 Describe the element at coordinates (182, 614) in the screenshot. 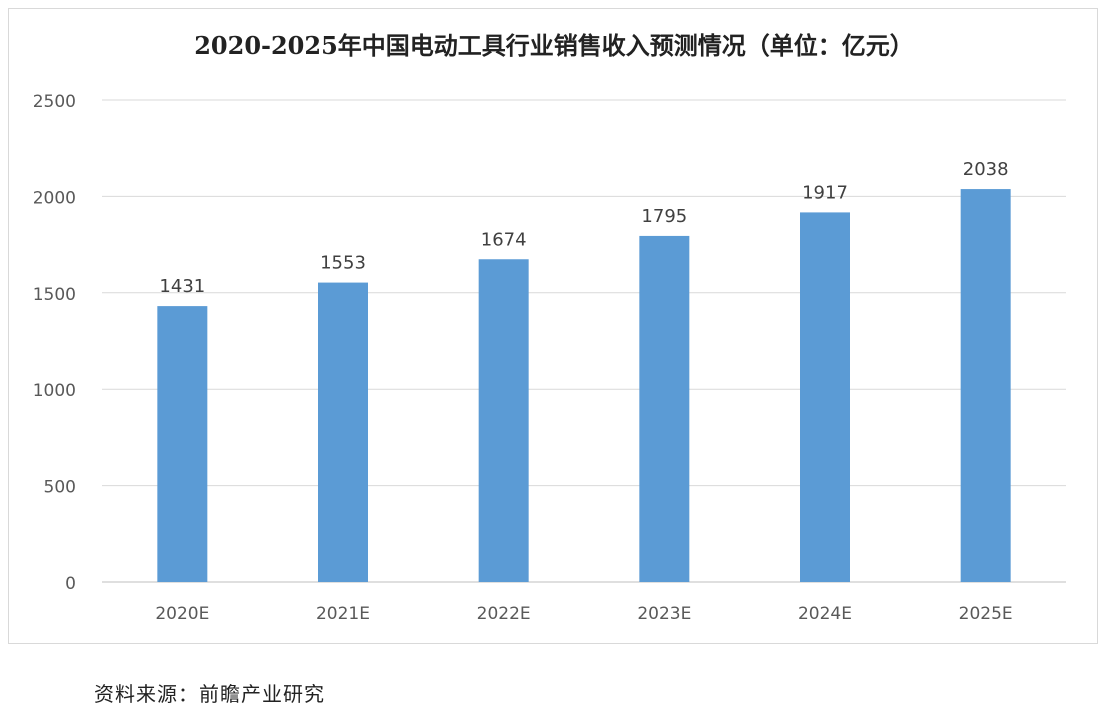

I see `x-tick-label: 2020E` at that location.